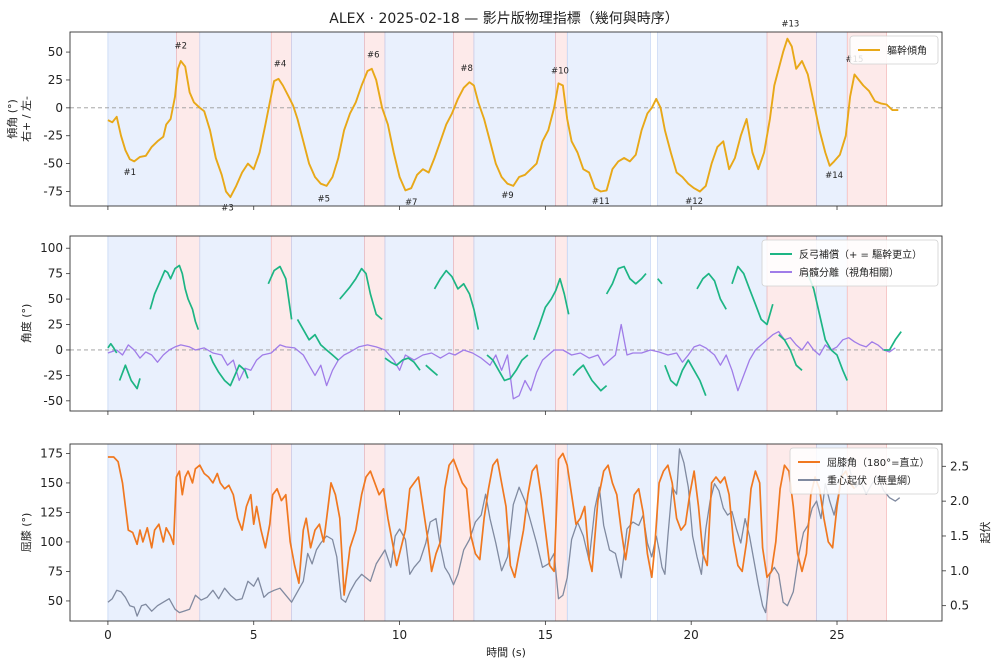 This screenshot has height=668, width=996. What do you see at coordinates (860, 254) in the screenshot?
I see `legend-label: 反弓補償（+ = 驅幹更立）` at bounding box center [860, 254].